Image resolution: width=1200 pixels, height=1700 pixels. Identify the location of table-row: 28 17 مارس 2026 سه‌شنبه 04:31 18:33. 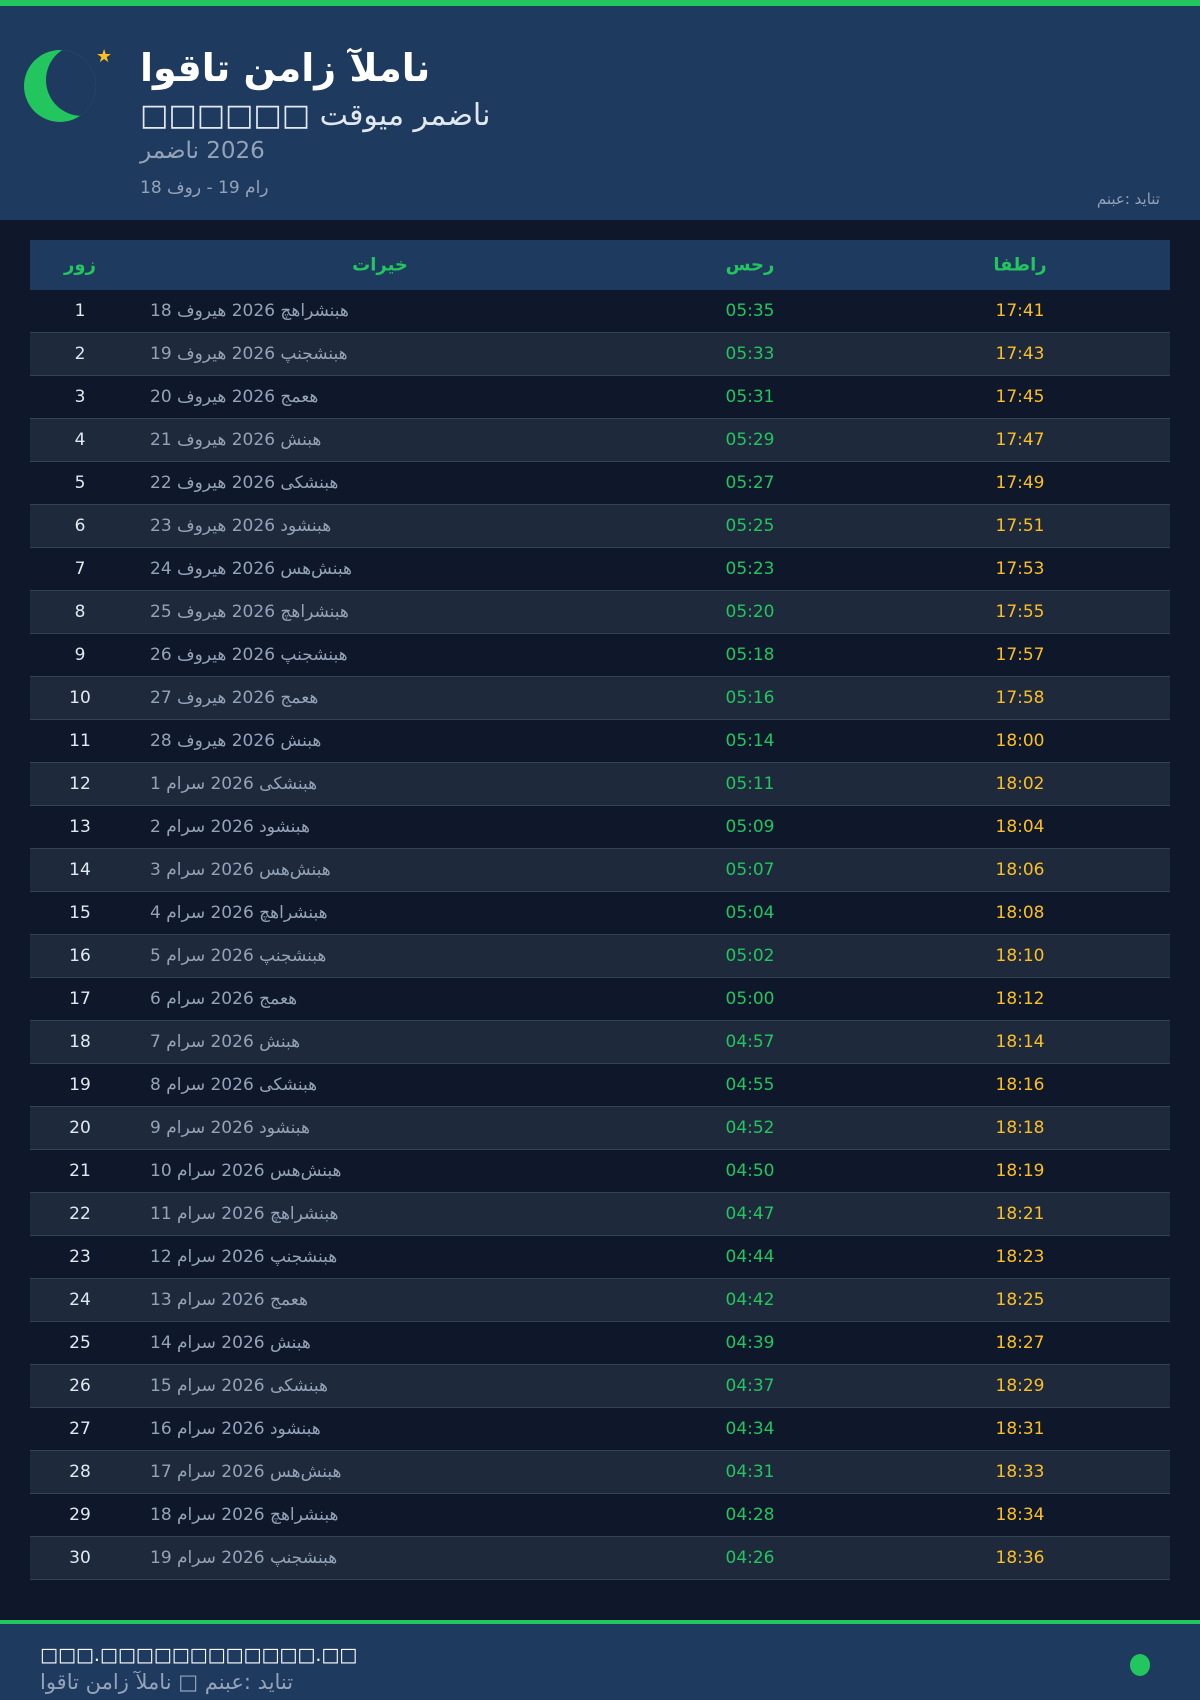
(600, 1472).